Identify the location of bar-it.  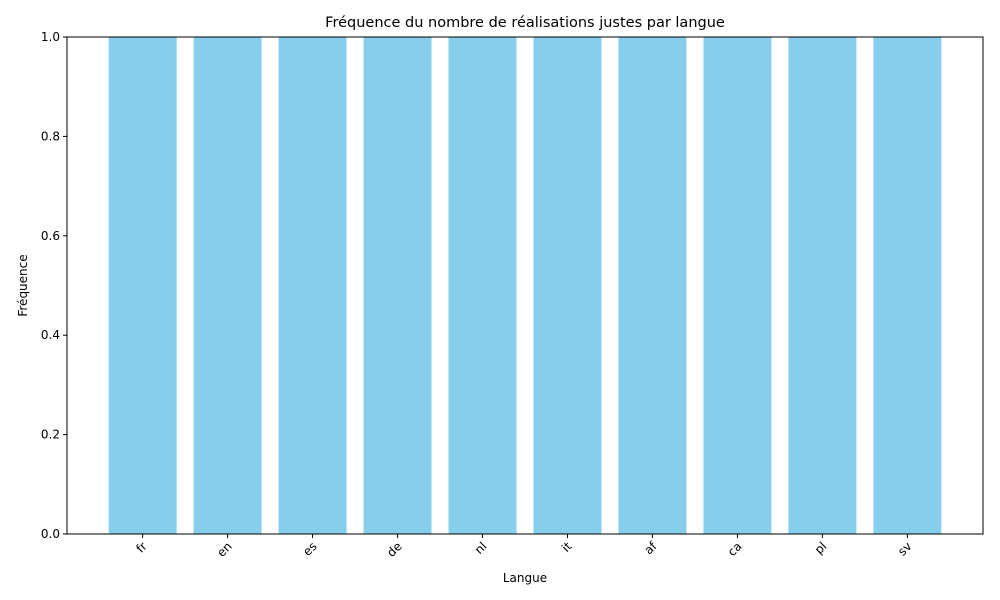
(567, 285).